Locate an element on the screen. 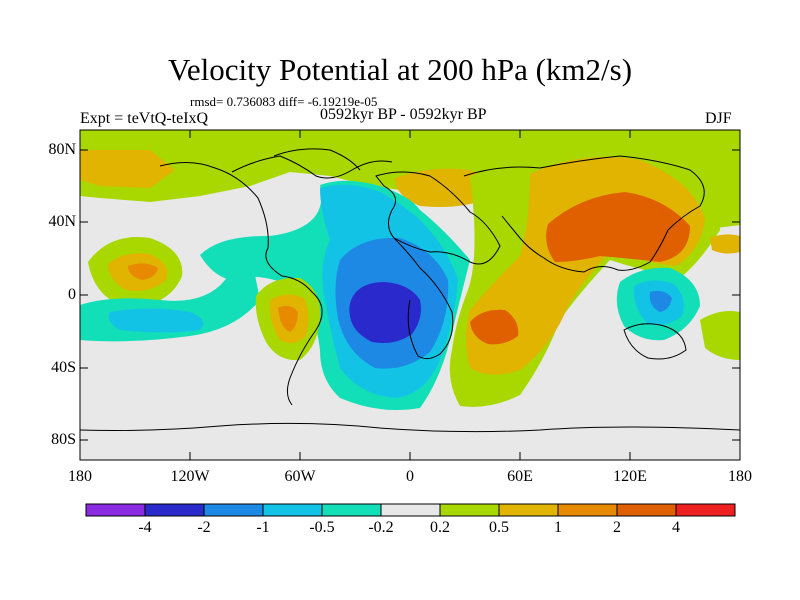 The image size is (800, 600). field-north-orange-left is located at coordinates (127, 169).